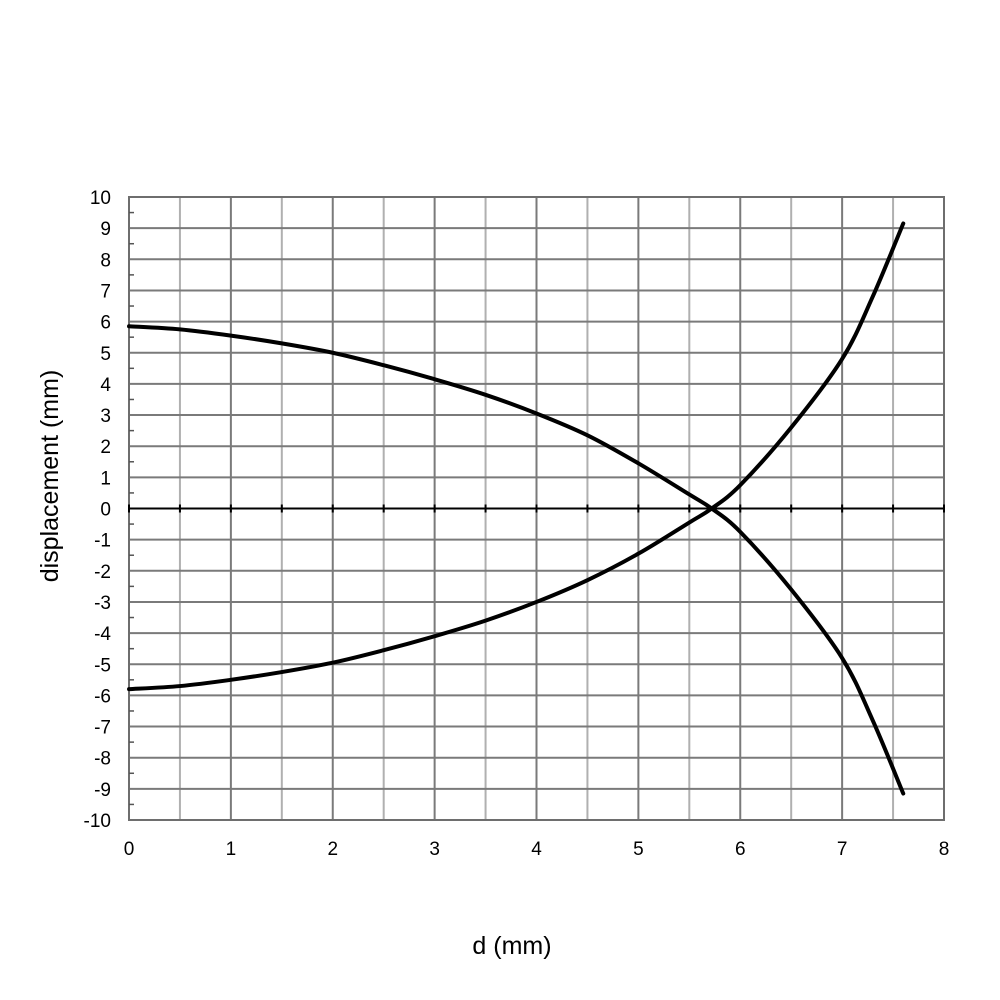 Image resolution: width=1000 pixels, height=1000 pixels. Describe the element at coordinates (105, 354) in the screenshot. I see `y-tick-label: 5` at that location.